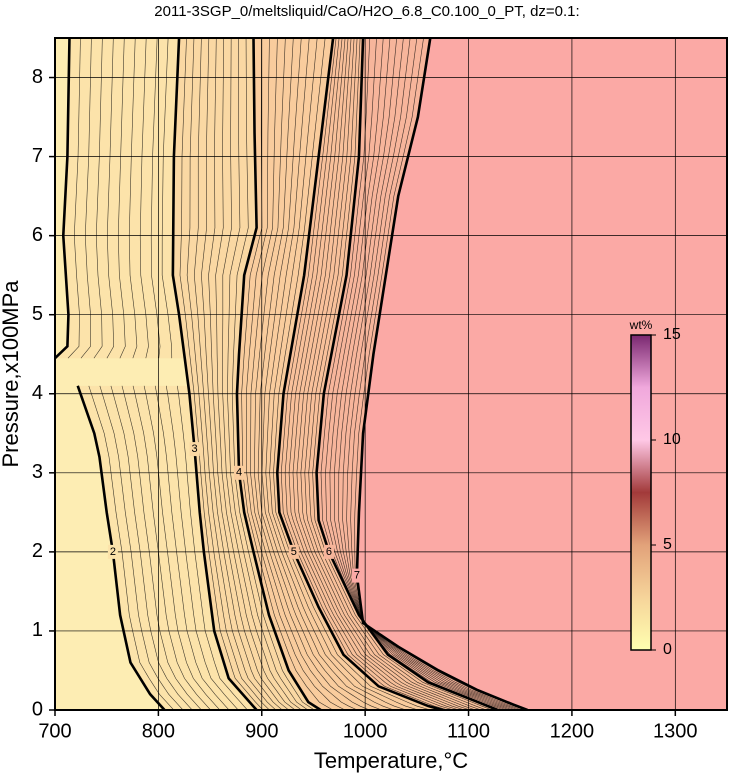 This screenshot has height=776, width=734. I want to click on contour-label: 7, so click(357, 576).